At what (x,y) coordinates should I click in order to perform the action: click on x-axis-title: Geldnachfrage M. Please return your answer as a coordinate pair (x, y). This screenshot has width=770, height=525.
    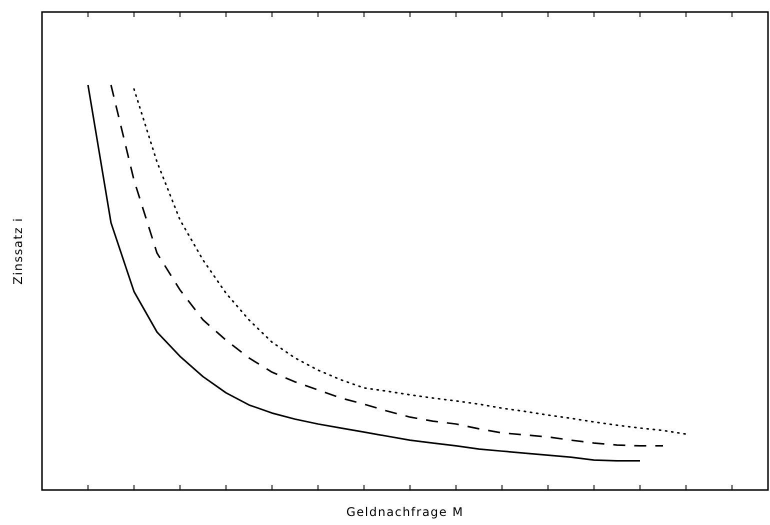
    Looking at the image, I should click on (405, 512).